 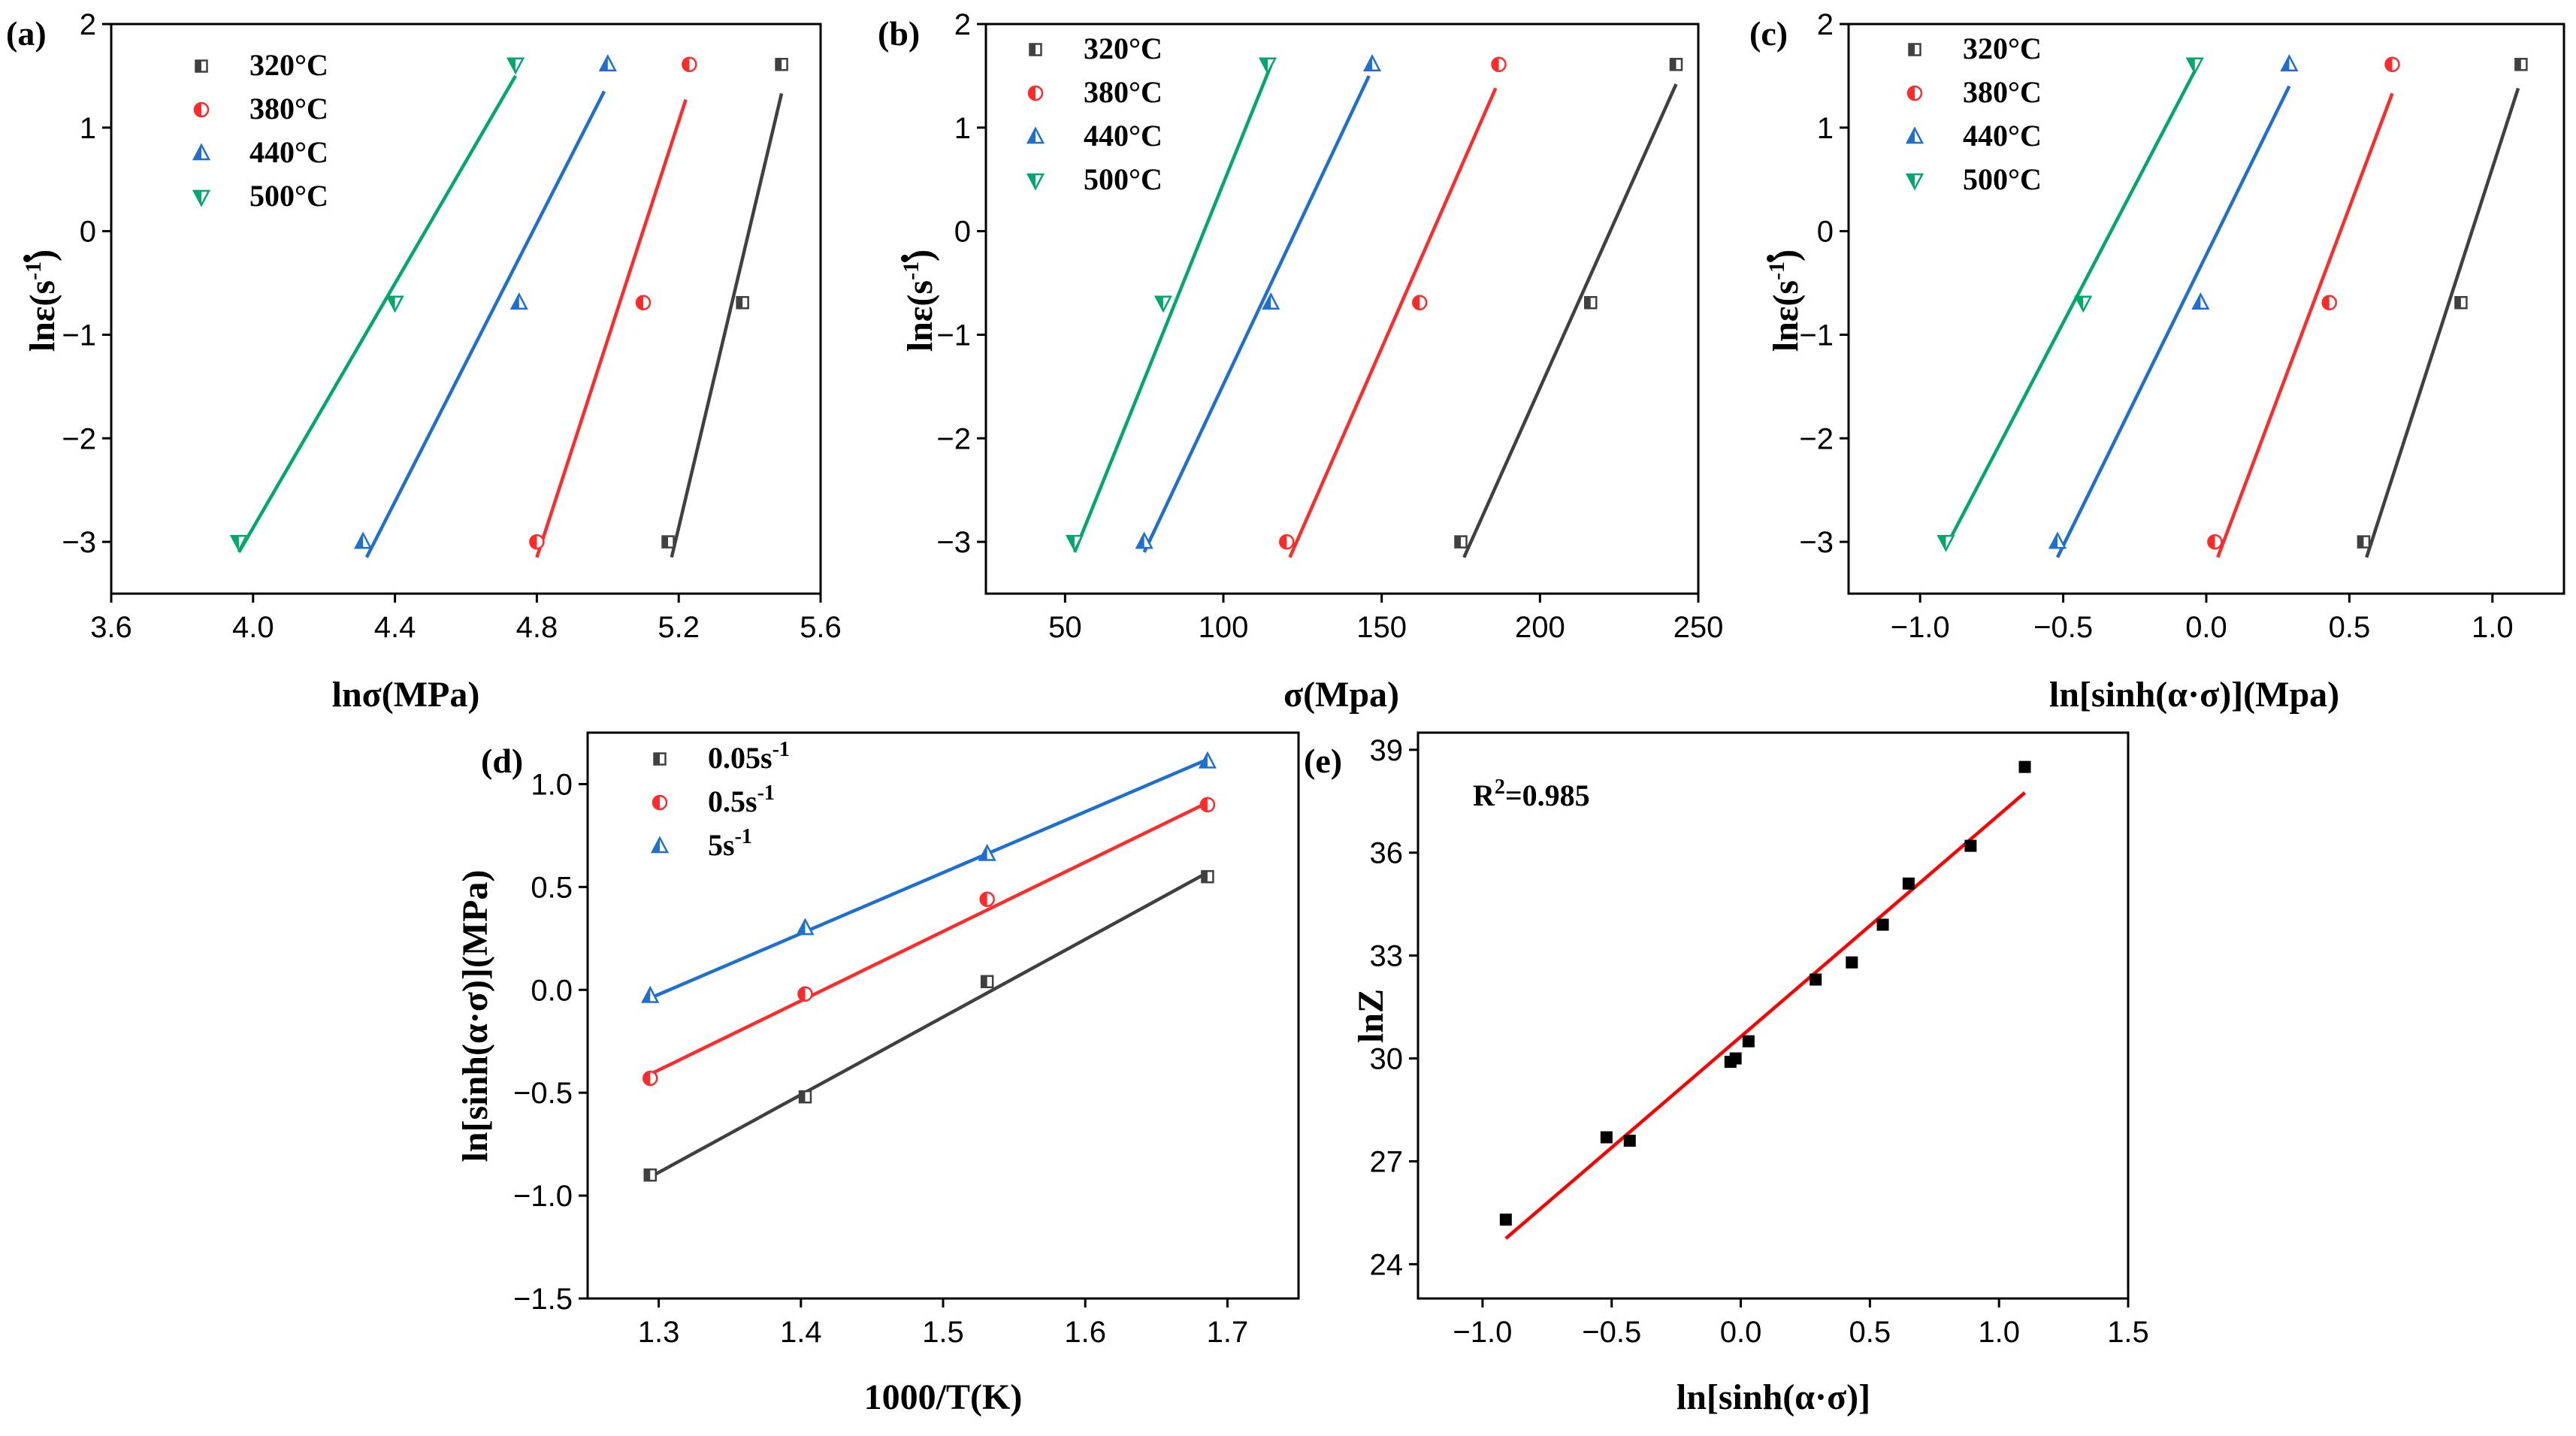 I want to click on point-d-0-2-half, so click(x=984, y=981).